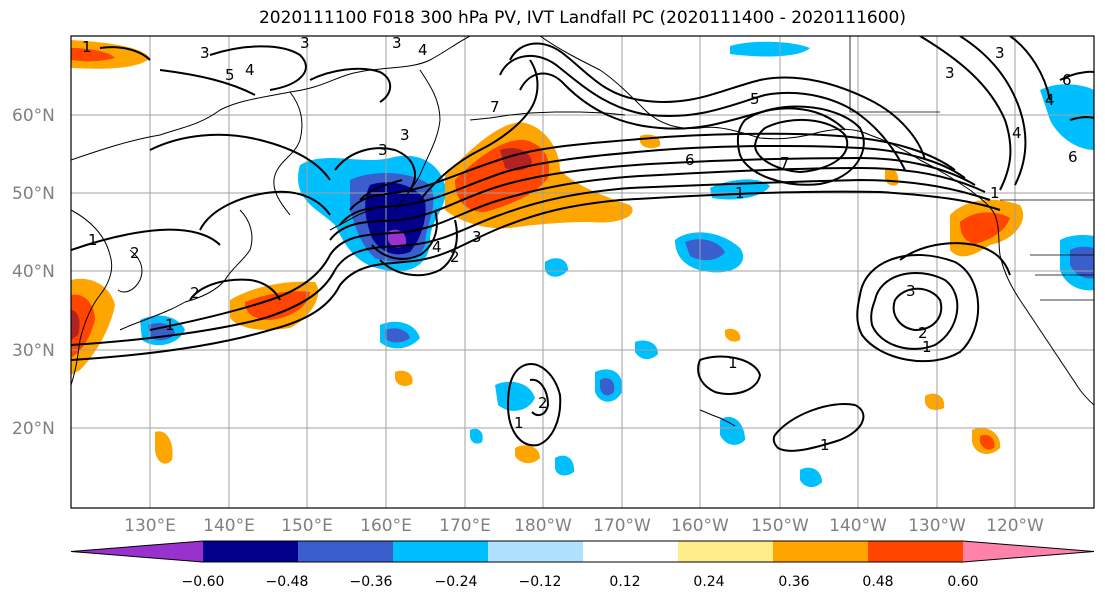  Describe the element at coordinates (622, 526) in the screenshot. I see `lon-label: 170°W` at that location.